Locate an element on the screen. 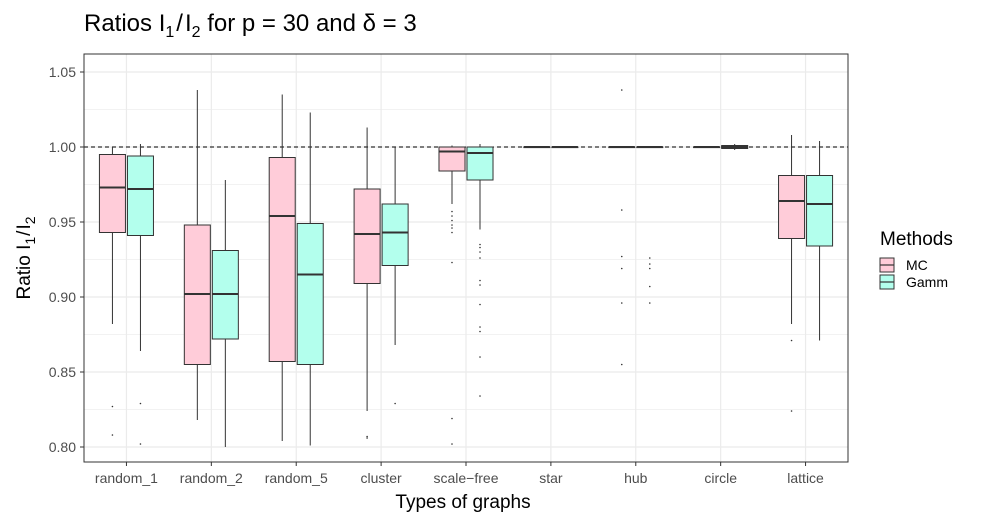 The image size is (981, 523). y-axis-title-sub1: 1 is located at coordinates (30, 241).